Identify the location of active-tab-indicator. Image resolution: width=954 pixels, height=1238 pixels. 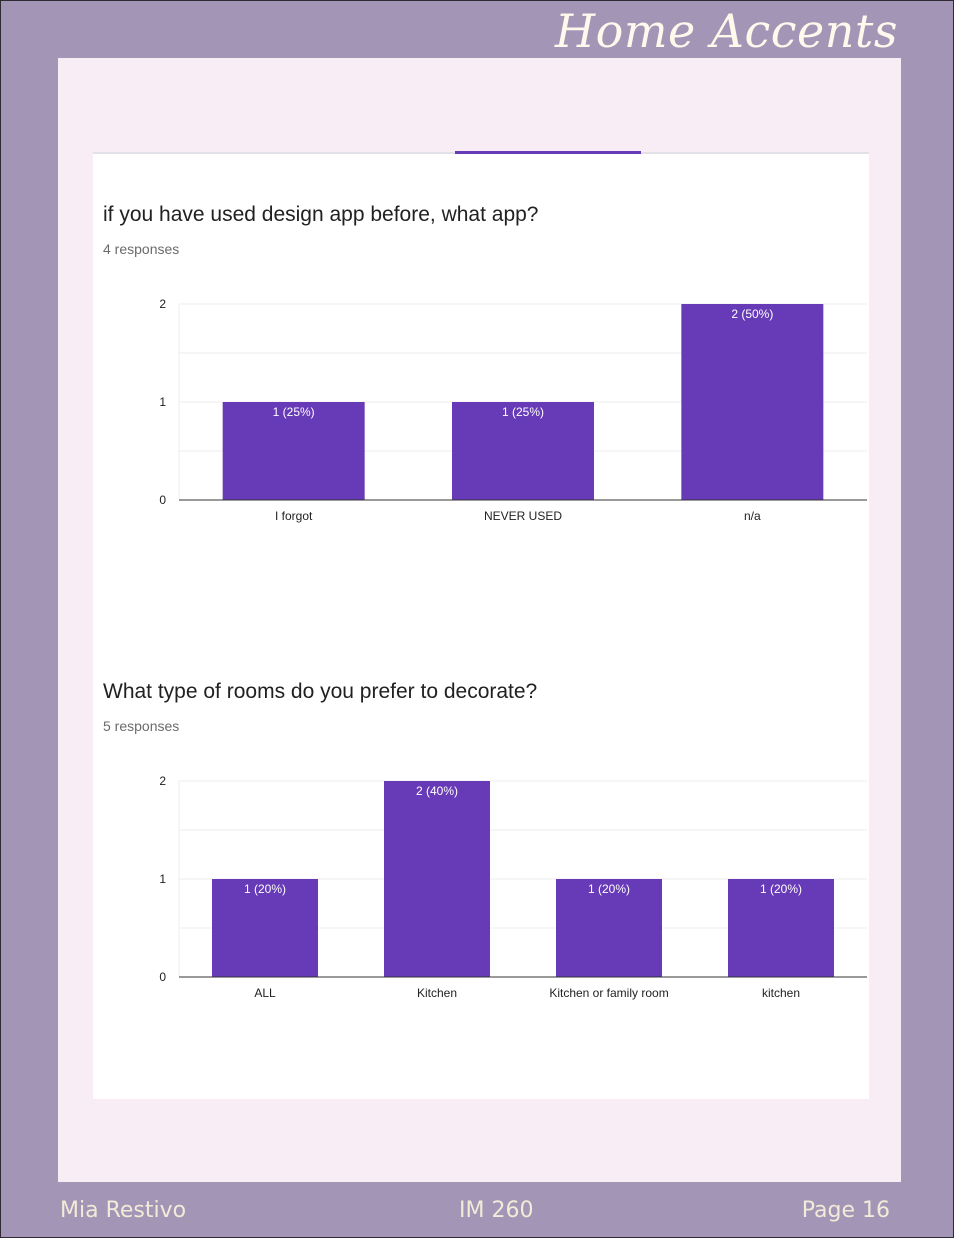
(548, 152).